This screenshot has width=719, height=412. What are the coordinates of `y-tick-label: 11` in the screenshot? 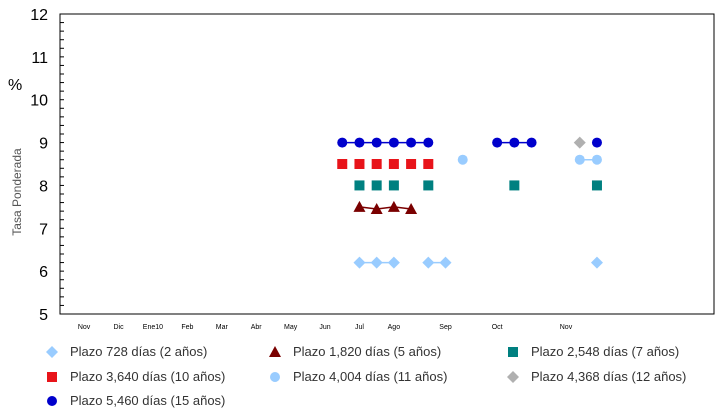 It's located at (39, 58).